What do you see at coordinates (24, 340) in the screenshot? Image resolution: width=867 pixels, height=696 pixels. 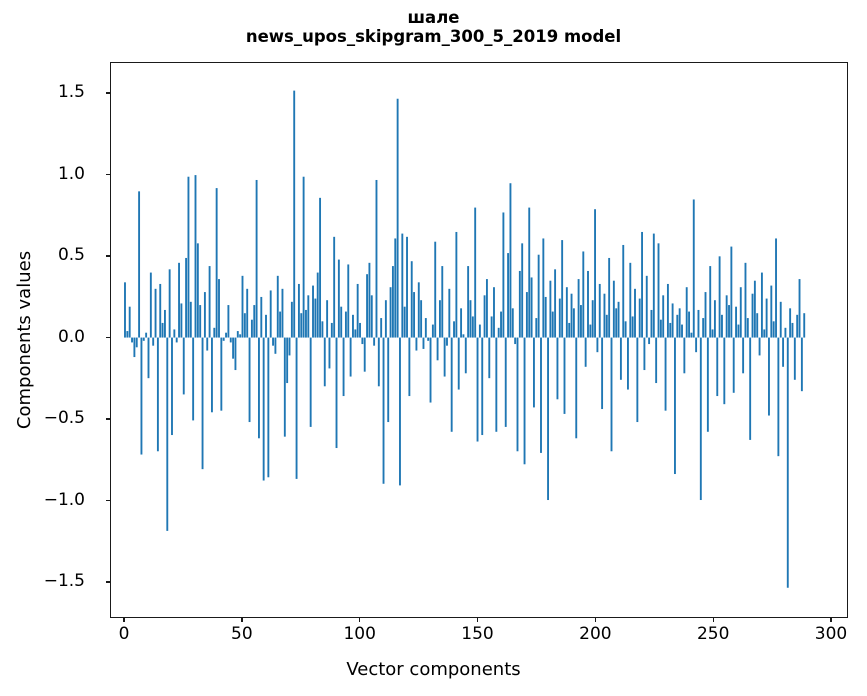 I see `y-axis-label: Components values` at bounding box center [24, 340].